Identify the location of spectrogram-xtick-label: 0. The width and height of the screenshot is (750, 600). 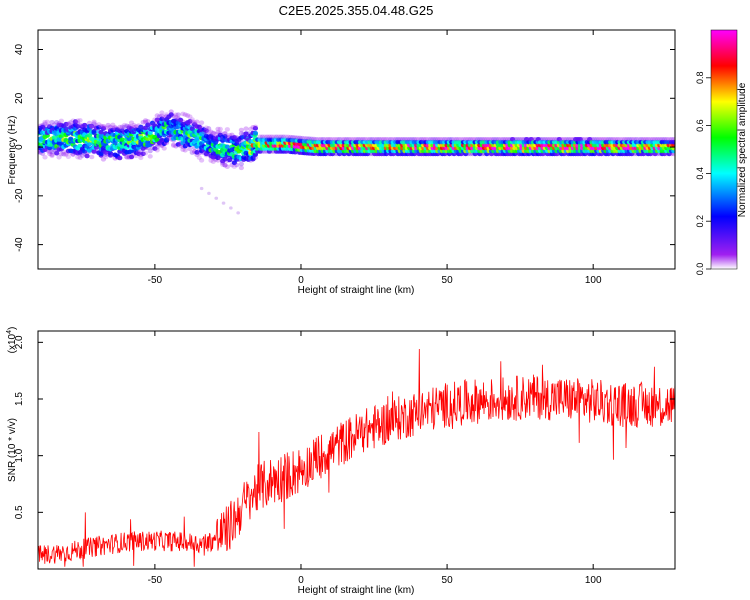
(301, 280).